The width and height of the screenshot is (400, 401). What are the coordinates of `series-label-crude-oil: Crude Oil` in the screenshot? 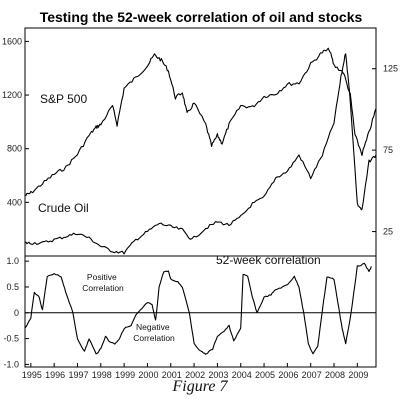 It's located at (63, 208).